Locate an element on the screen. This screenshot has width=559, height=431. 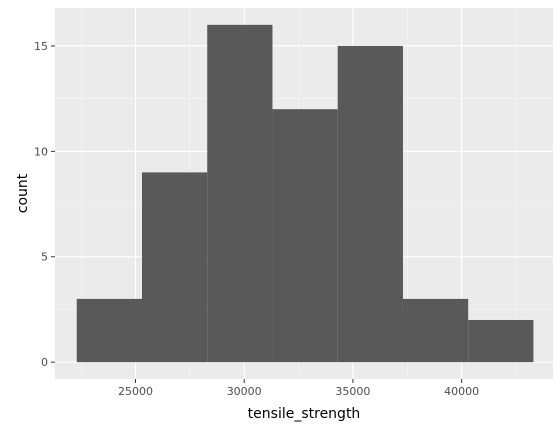
y-tick-label: 5 is located at coordinates (44, 257).